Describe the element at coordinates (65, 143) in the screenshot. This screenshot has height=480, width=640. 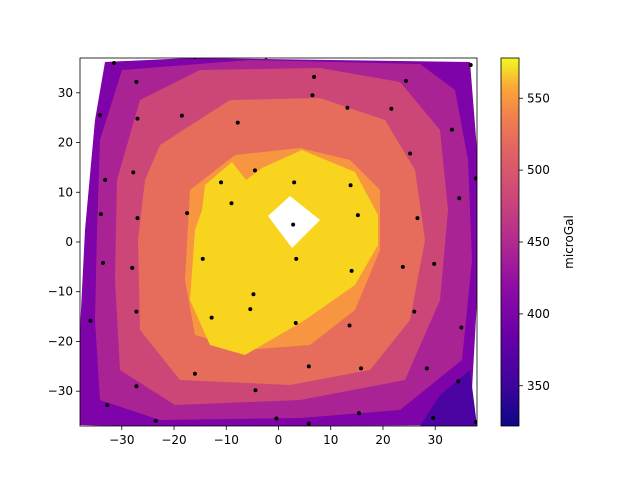
I see `y-tick-label: 20` at that location.